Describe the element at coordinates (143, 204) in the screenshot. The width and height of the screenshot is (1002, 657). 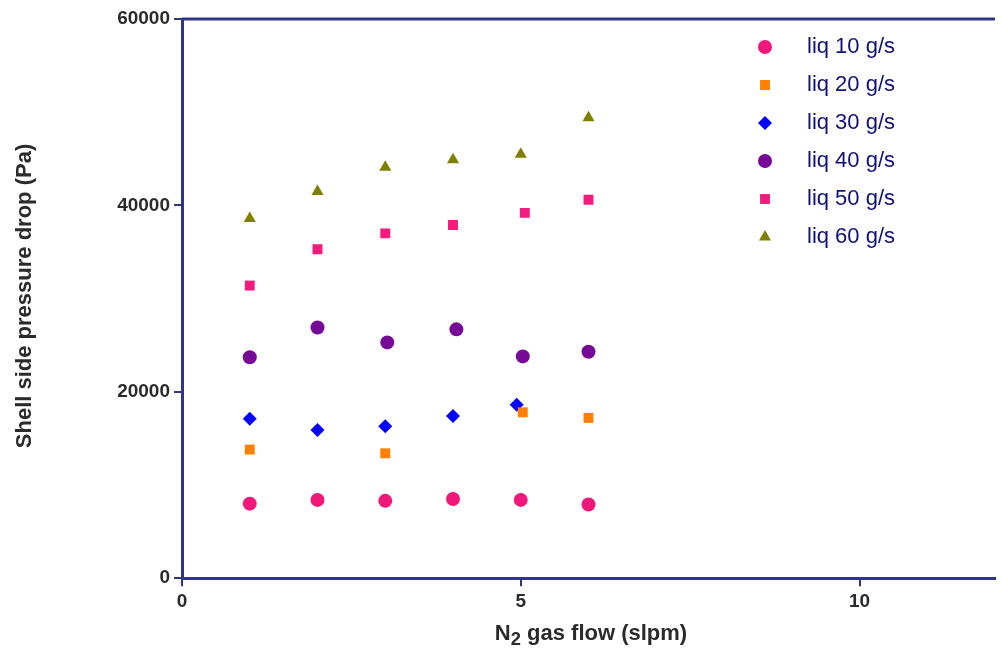
I see `y-tick-label: 40000` at that location.